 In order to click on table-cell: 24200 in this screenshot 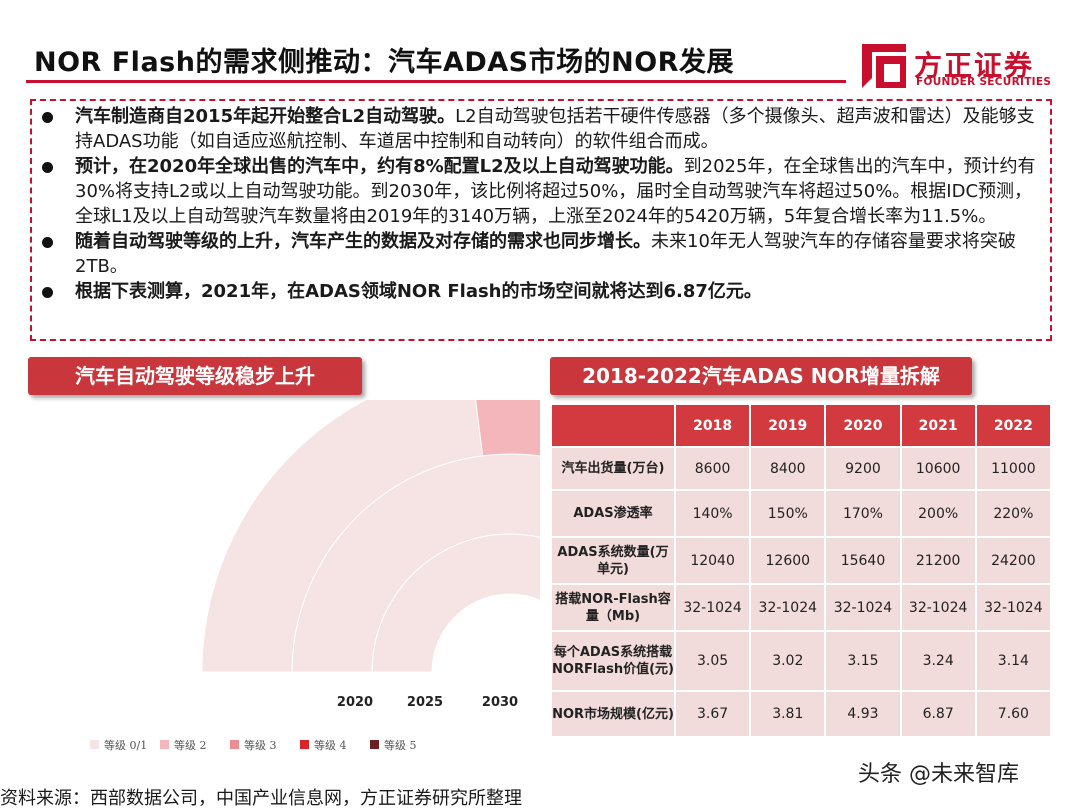, I will do `click(1013, 560)`.